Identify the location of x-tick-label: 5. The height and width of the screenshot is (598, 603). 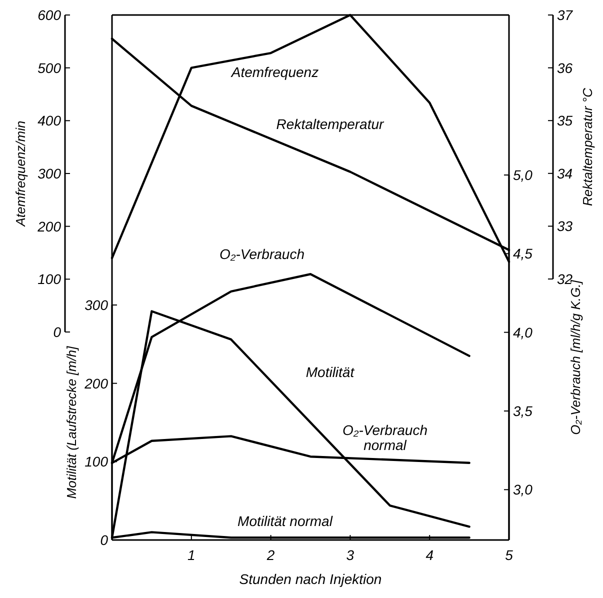
(509, 555).